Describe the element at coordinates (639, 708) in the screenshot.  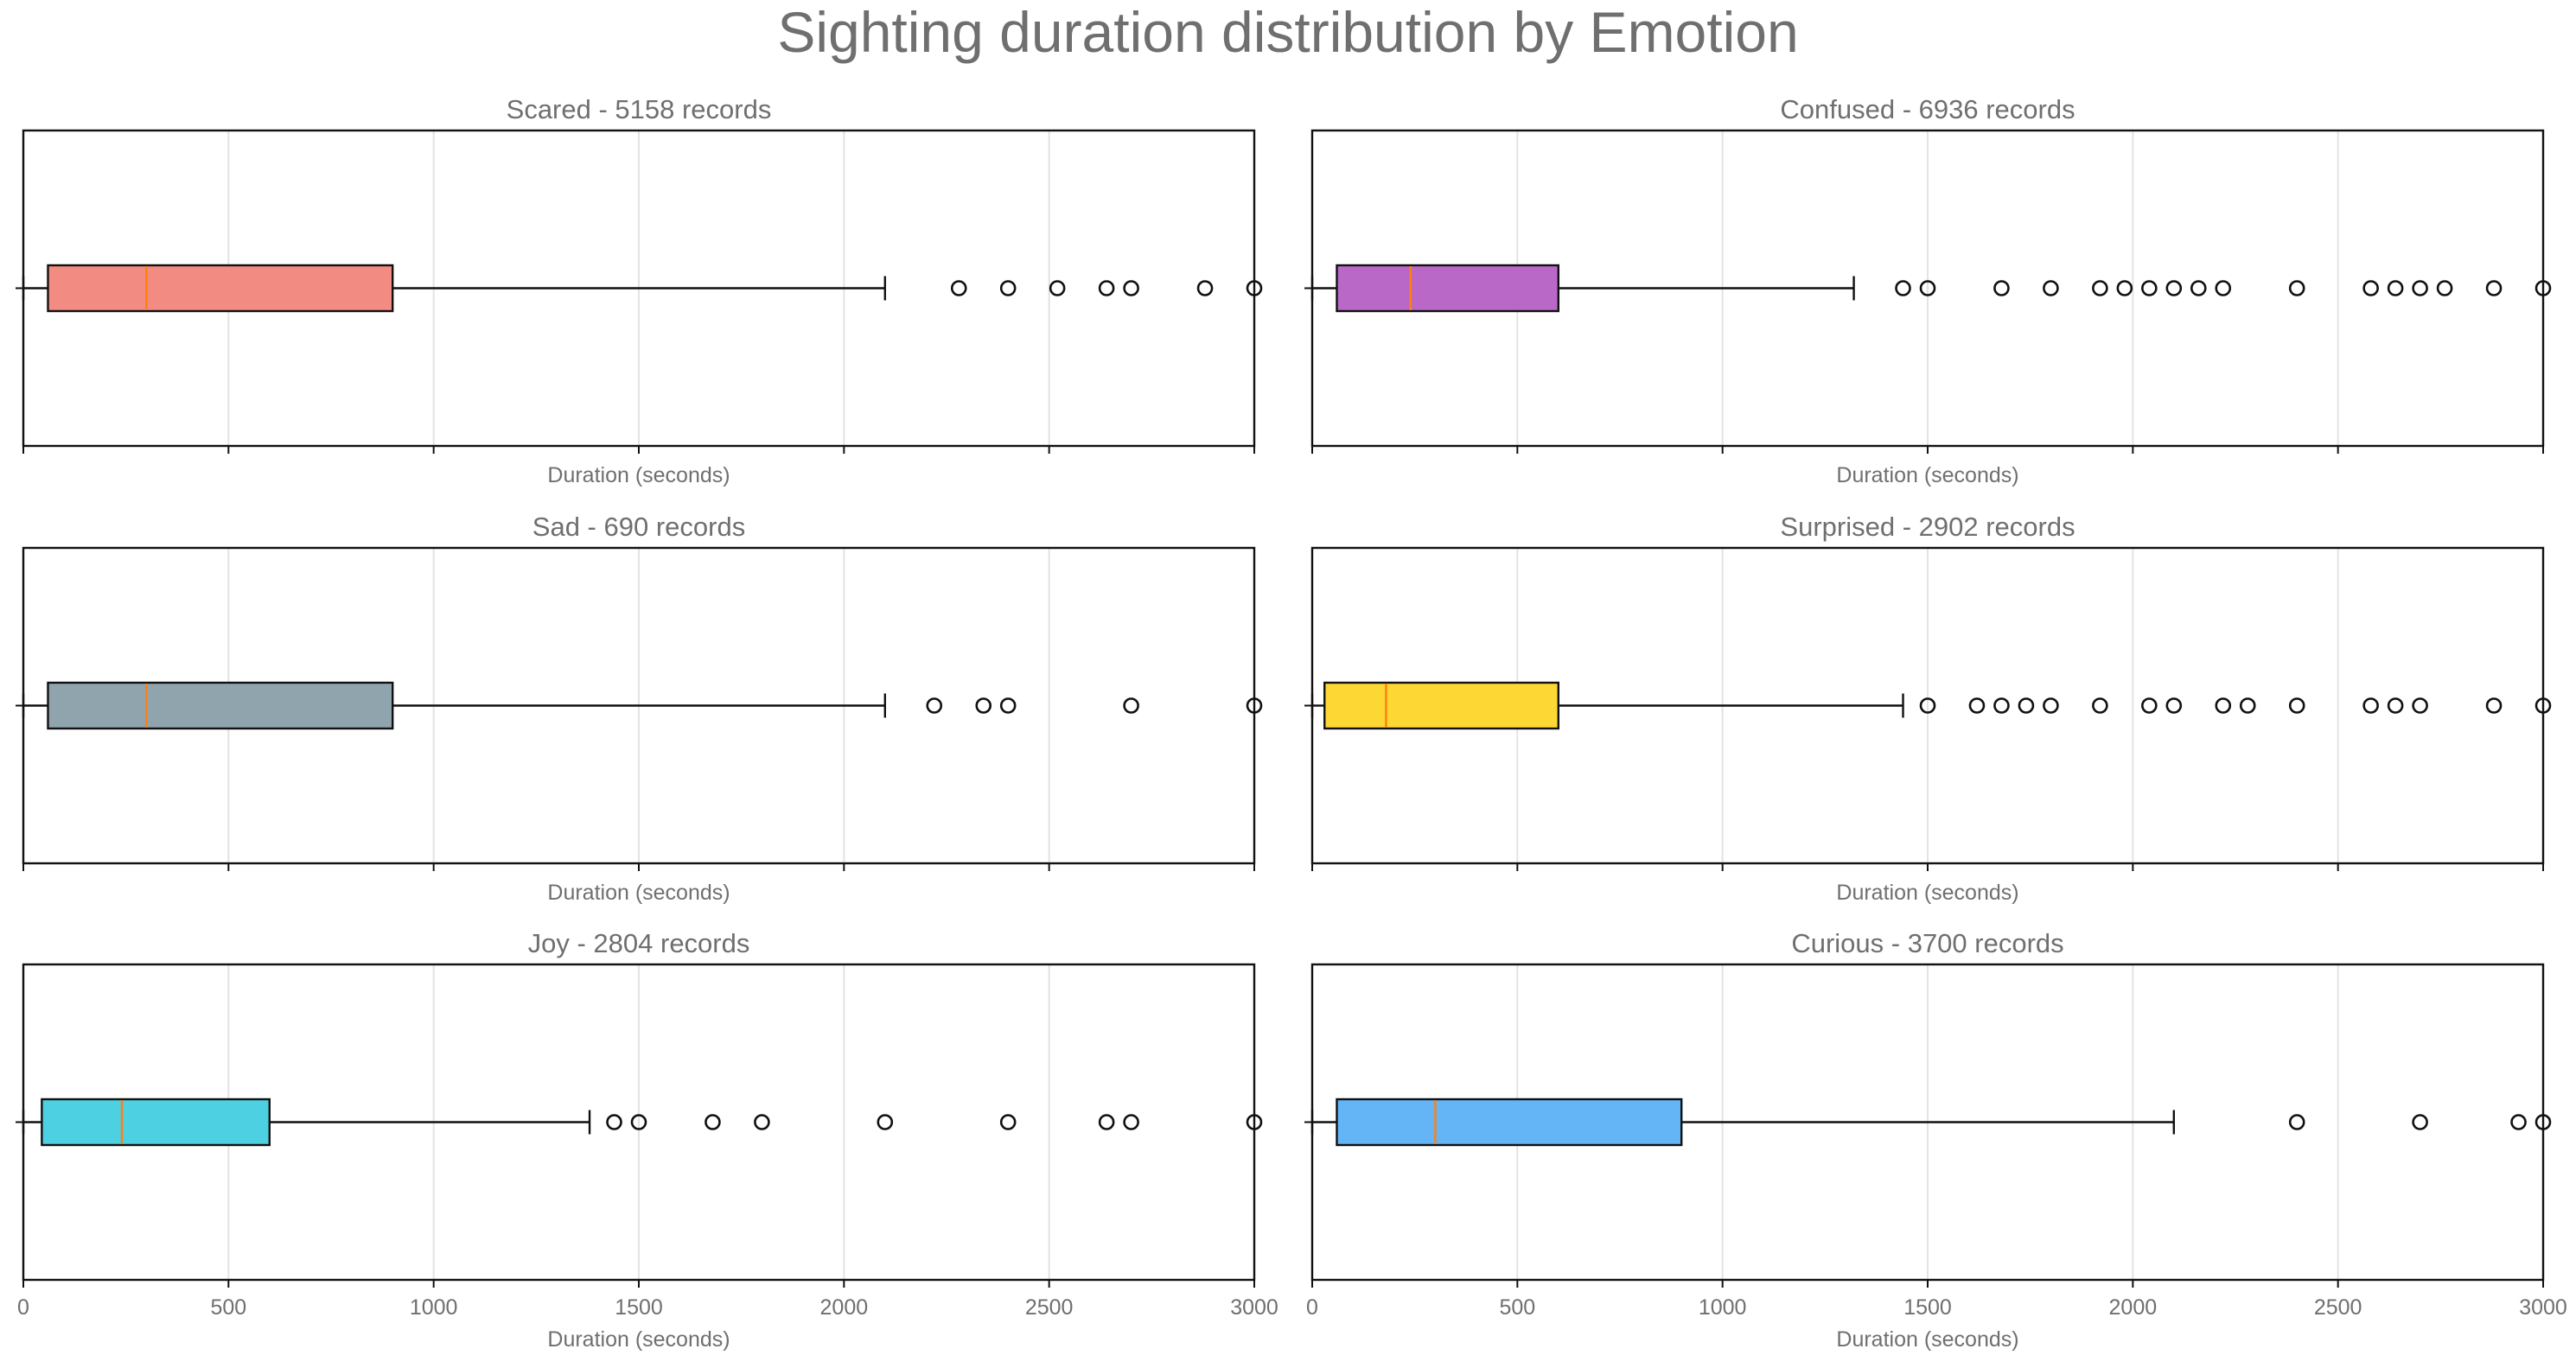
I see `panel-2: Sad - 690 records Duration (seconds)` at that location.